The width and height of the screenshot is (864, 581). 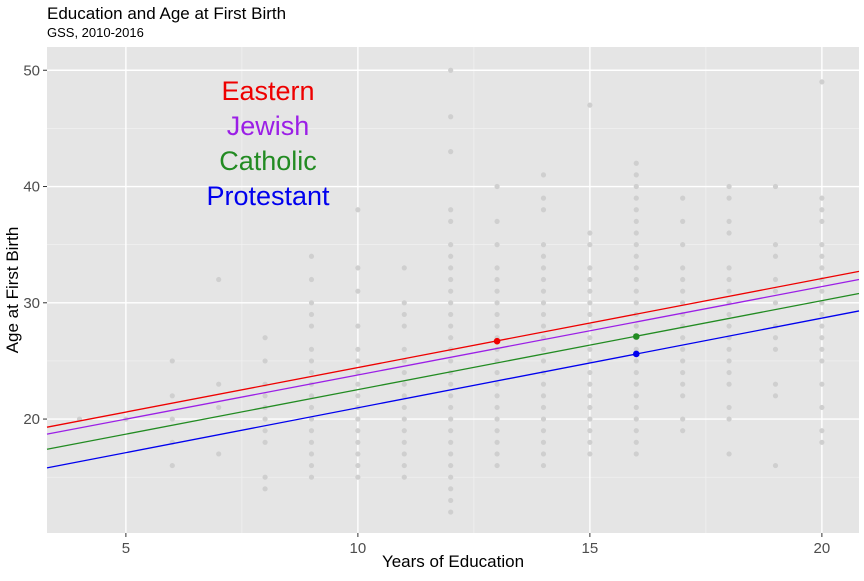 I want to click on y-axis-label: Age at First Birth, so click(x=12, y=290).